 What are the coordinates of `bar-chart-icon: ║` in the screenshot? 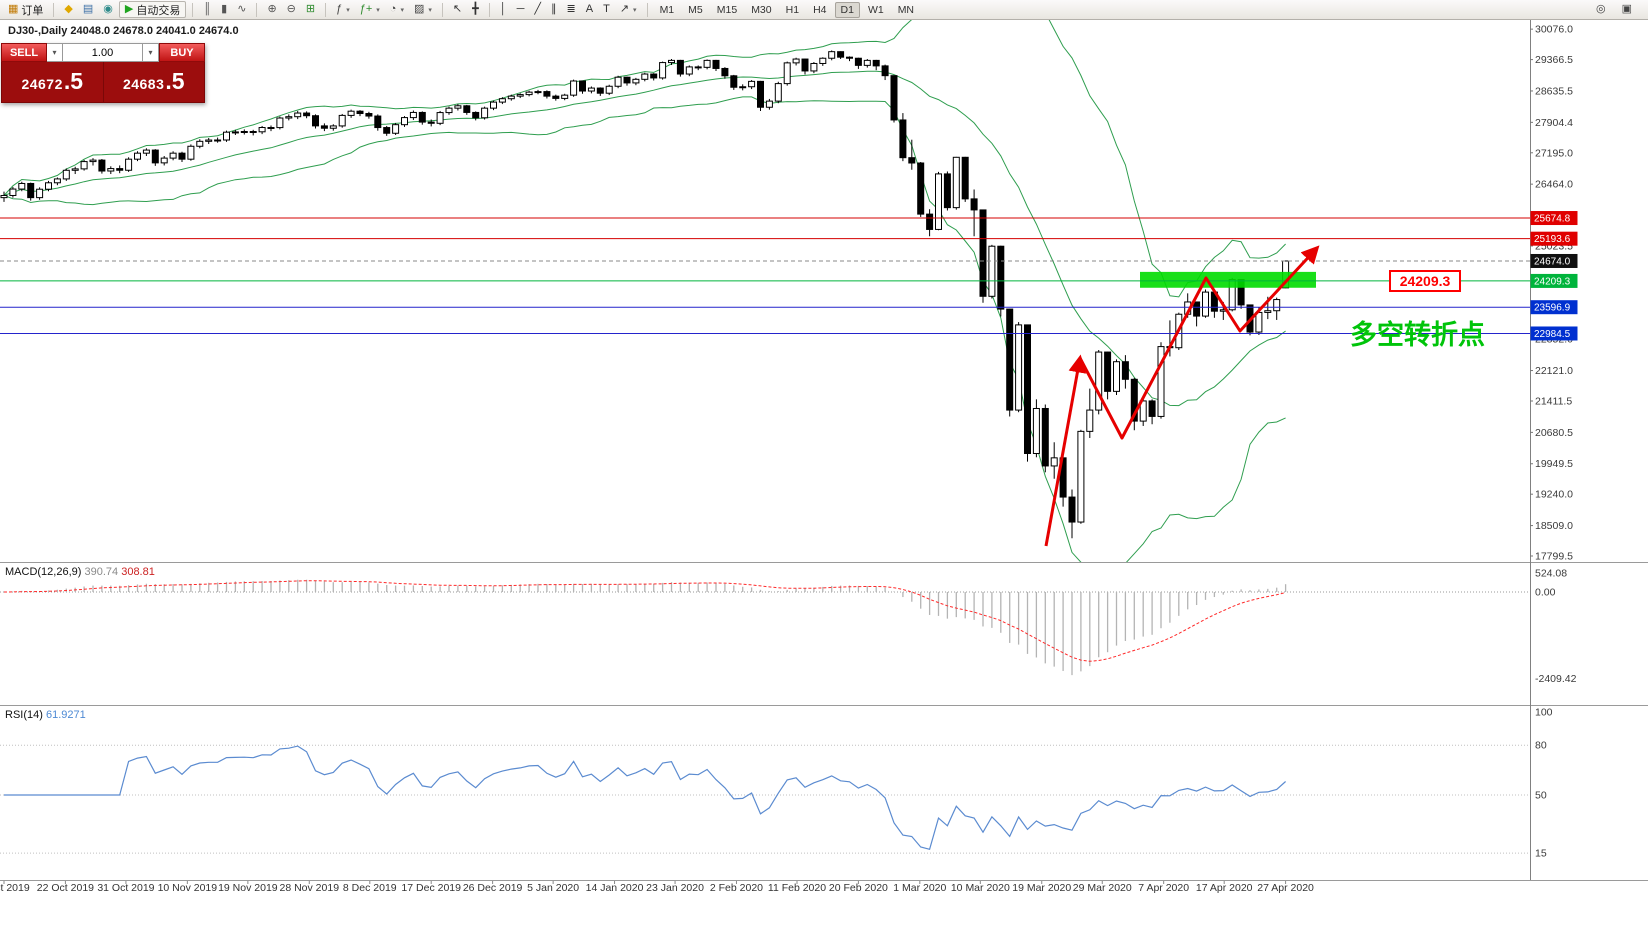 It's located at (207, 9).